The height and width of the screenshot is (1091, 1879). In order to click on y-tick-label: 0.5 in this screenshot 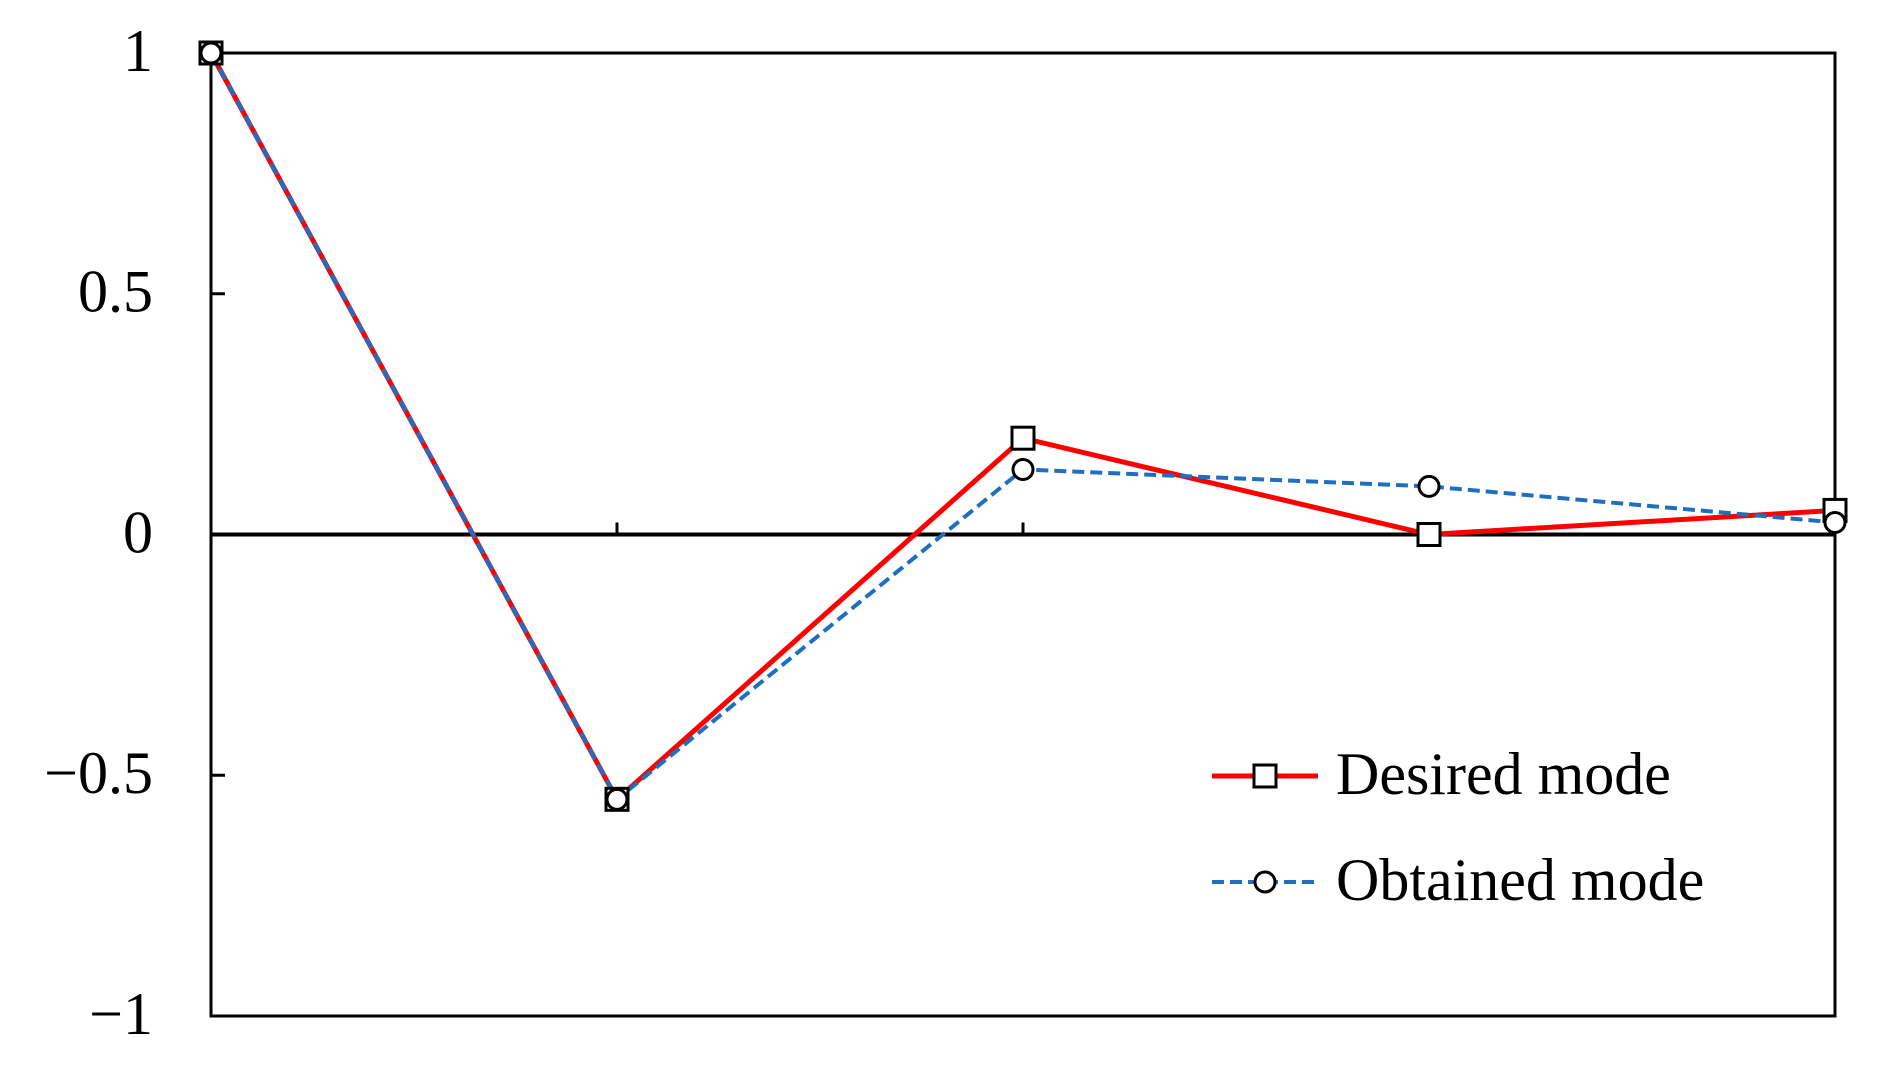, I will do `click(115, 292)`.